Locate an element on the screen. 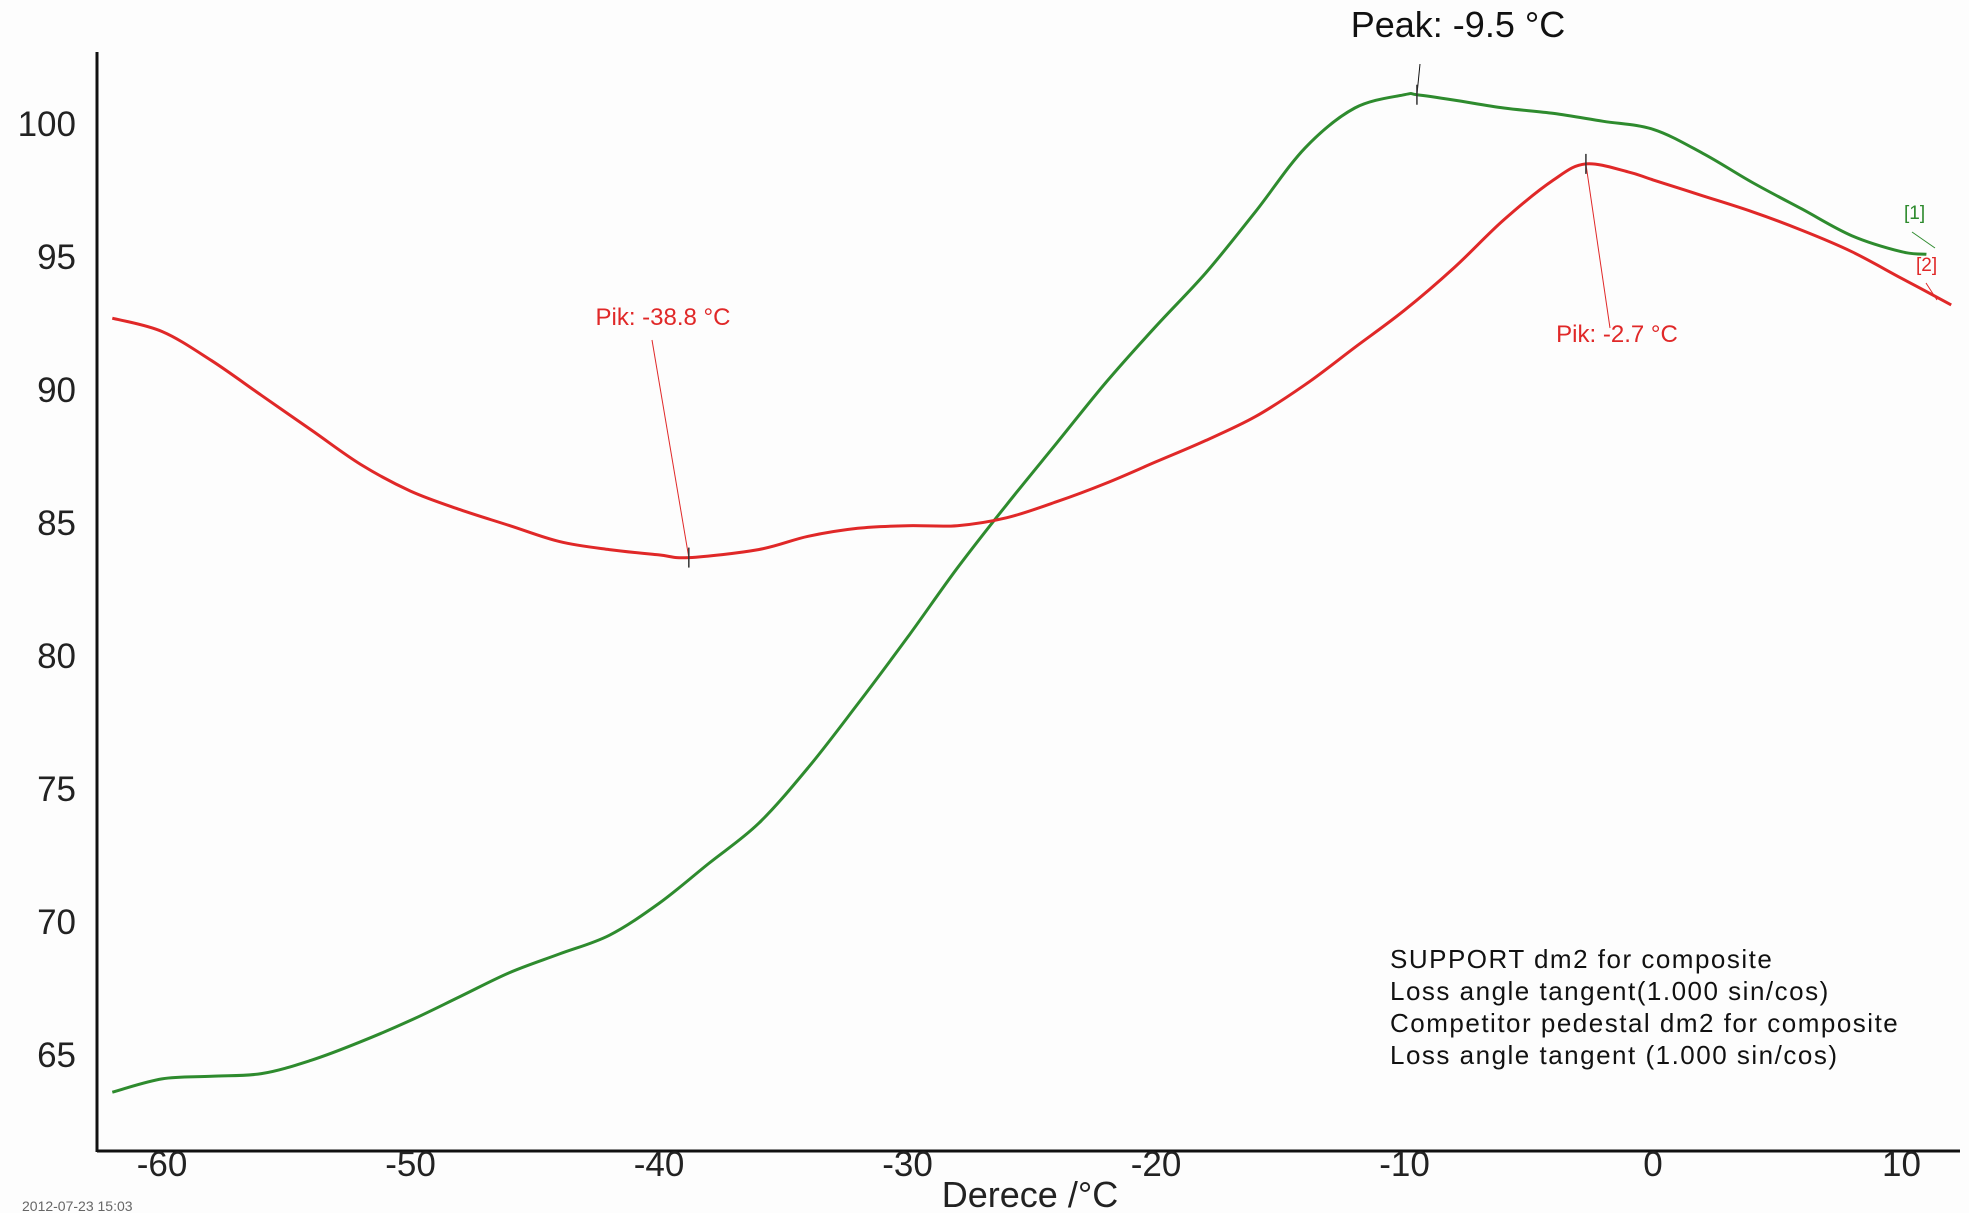  legend-line-1: SUPPORT dm2 for composite is located at coordinates (1581, 959).